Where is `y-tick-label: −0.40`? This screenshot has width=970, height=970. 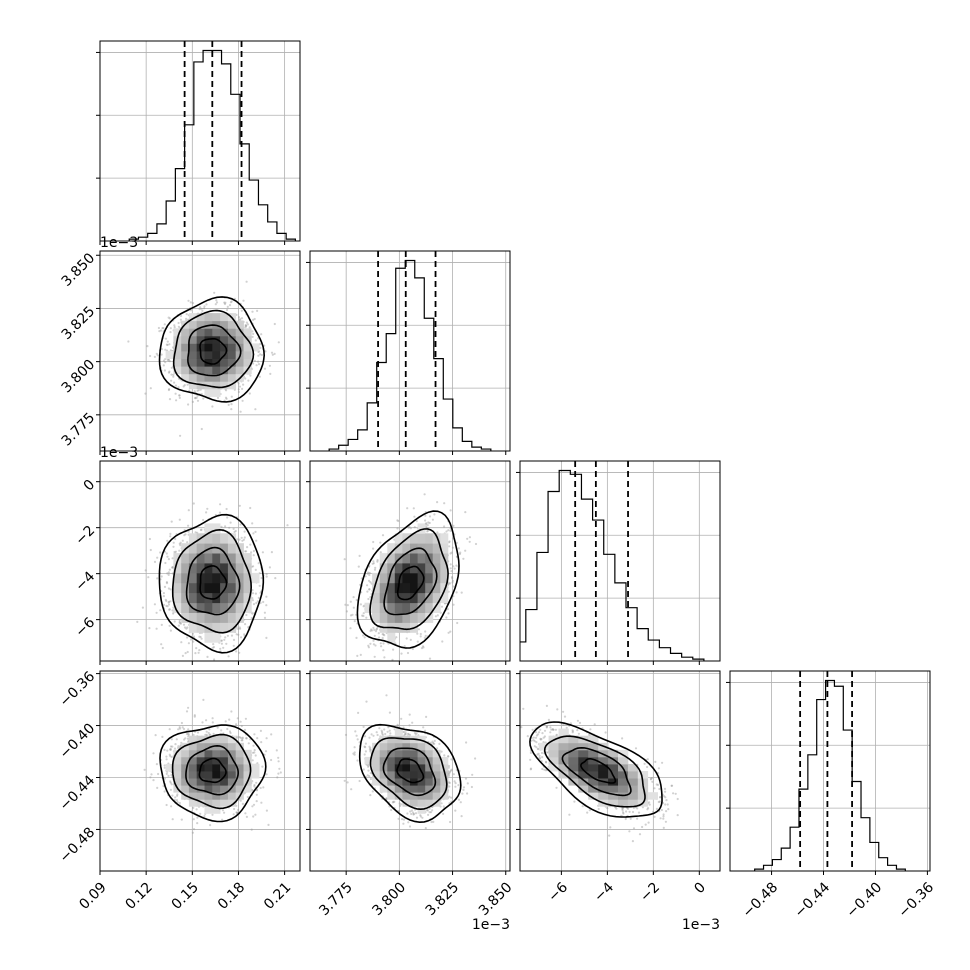 y-tick-label: −0.40 is located at coordinates (78, 742).